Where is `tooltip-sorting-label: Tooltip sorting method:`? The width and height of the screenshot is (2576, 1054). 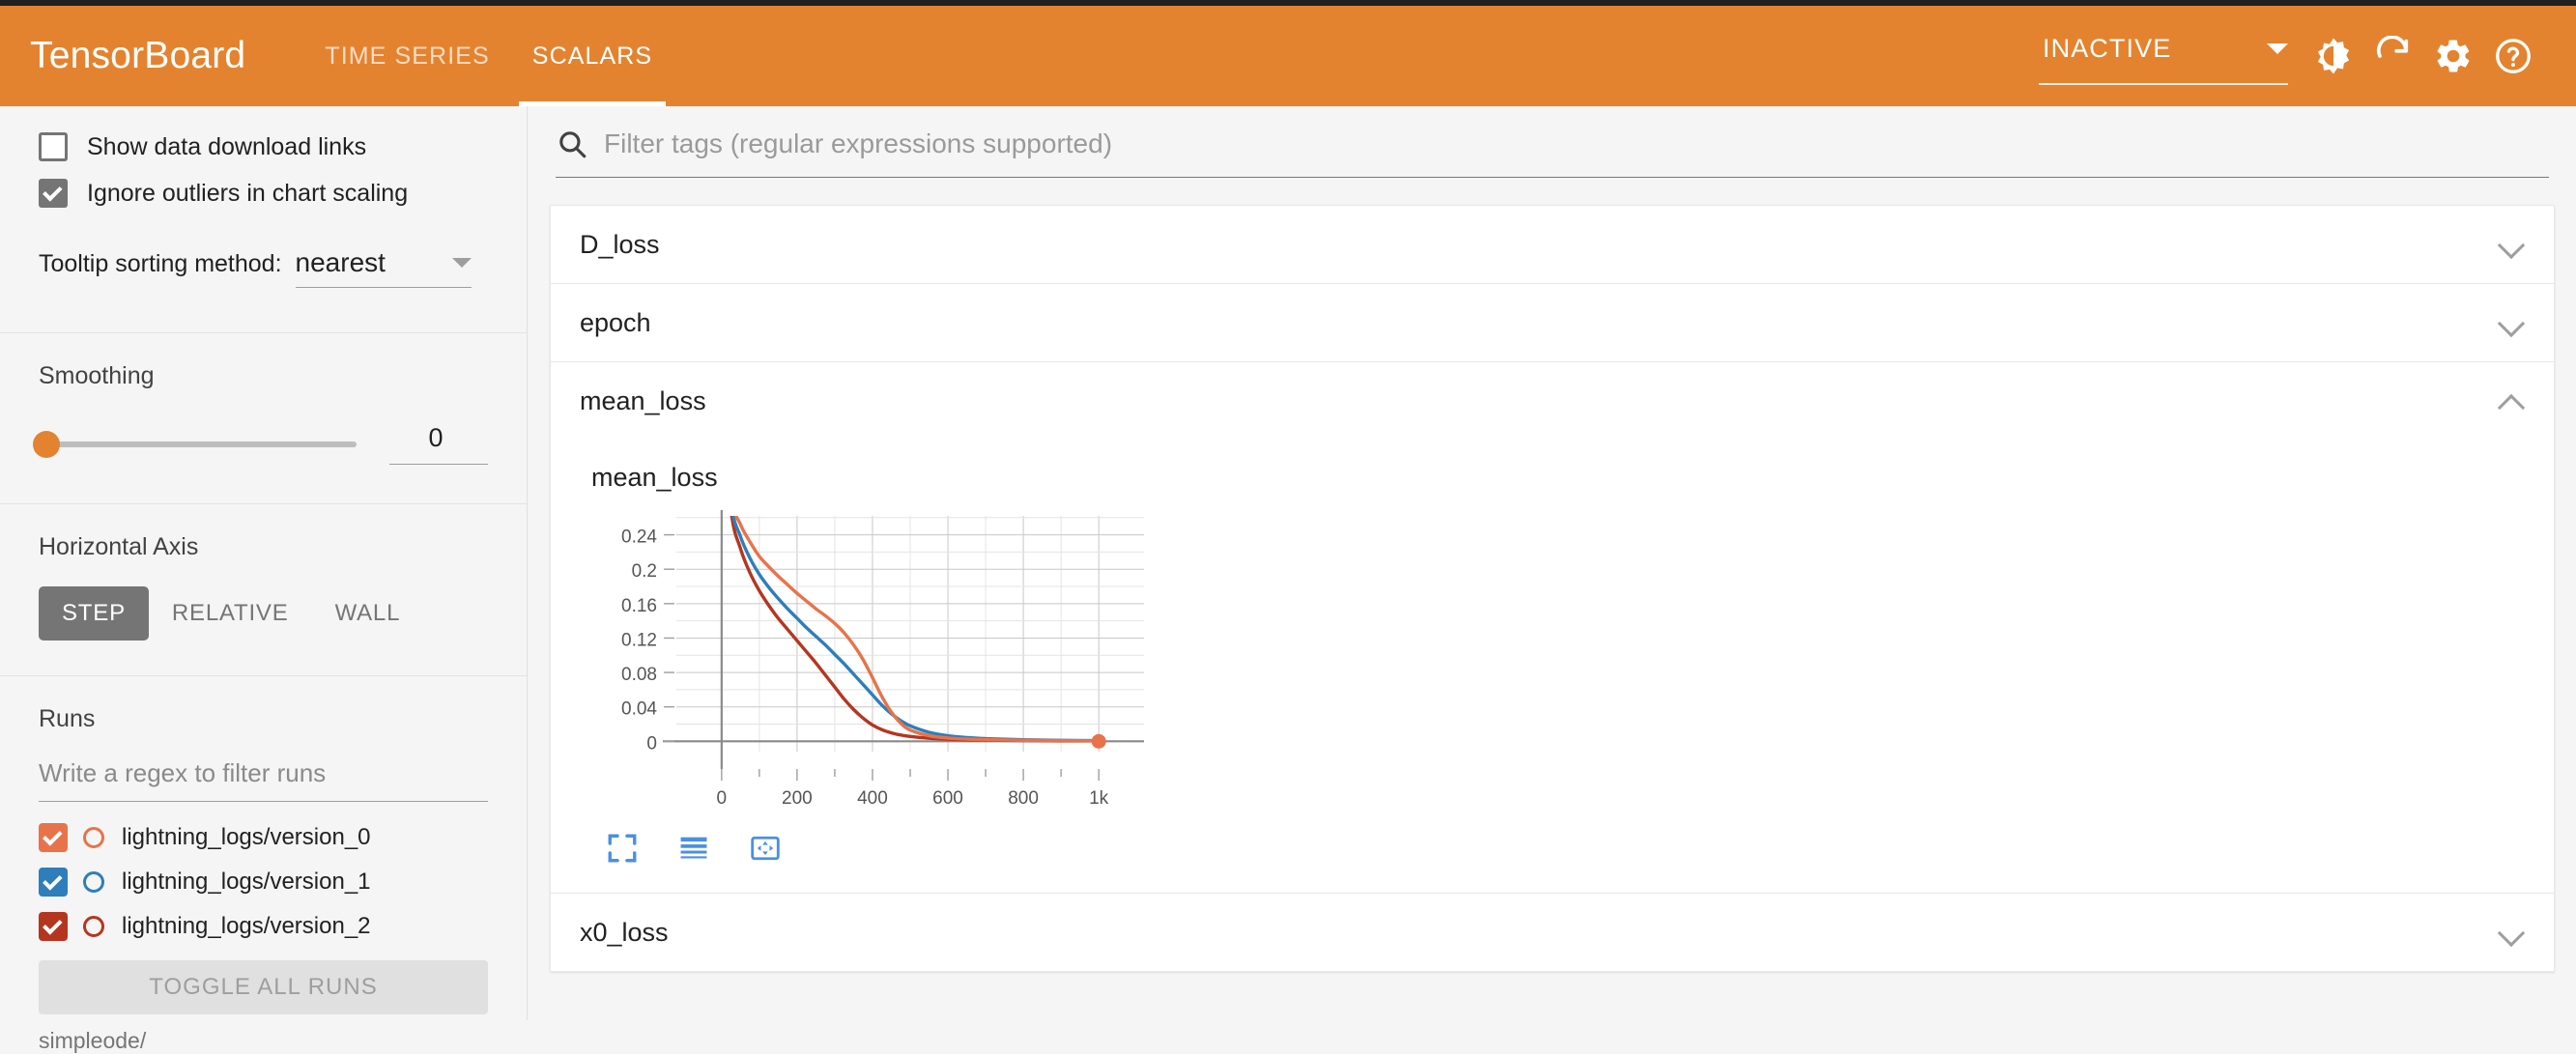 tooltip-sorting-label: Tooltip sorting method: is located at coordinates (161, 263).